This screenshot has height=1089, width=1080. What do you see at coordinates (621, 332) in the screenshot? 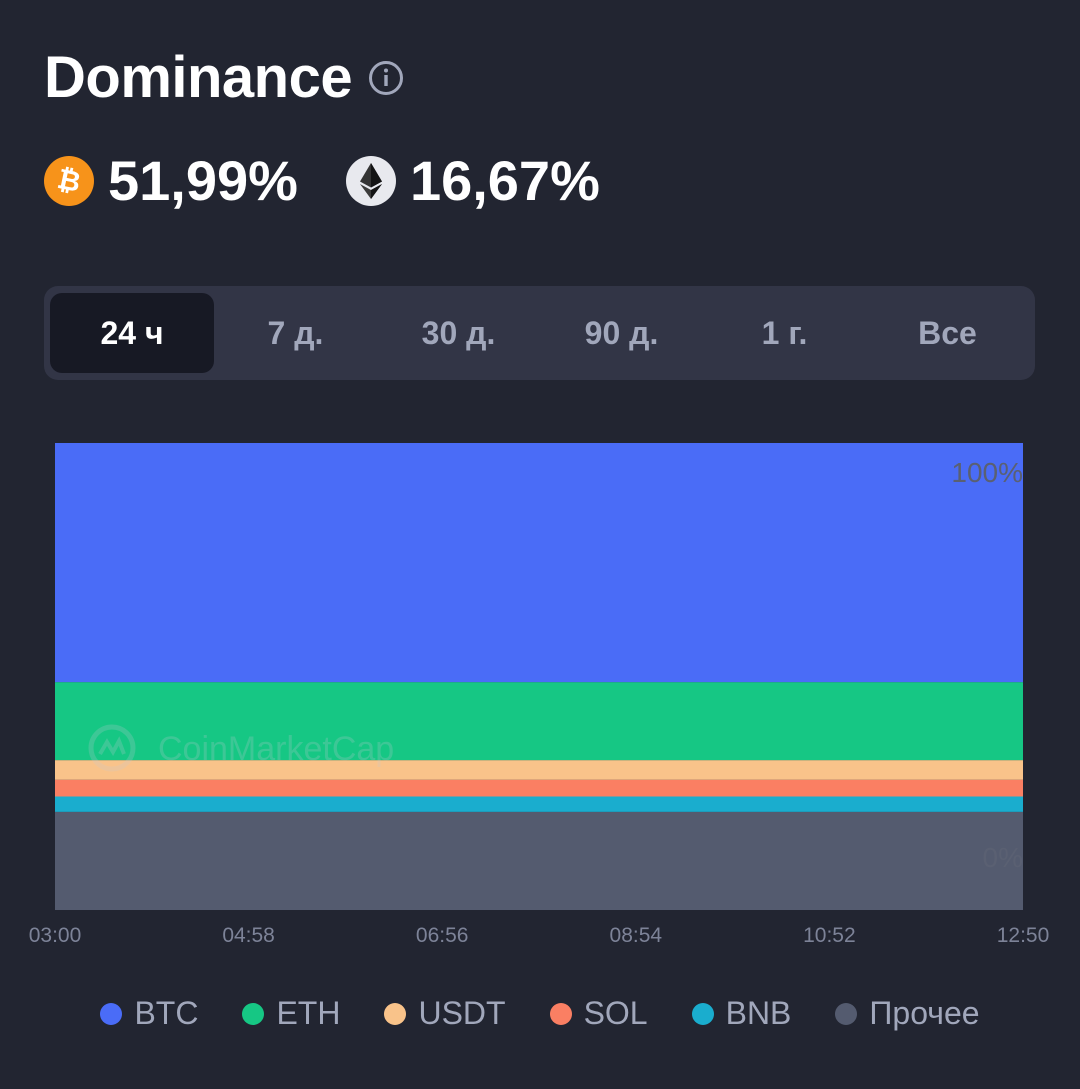
I see `tab-90d: 90 д.` at bounding box center [621, 332].